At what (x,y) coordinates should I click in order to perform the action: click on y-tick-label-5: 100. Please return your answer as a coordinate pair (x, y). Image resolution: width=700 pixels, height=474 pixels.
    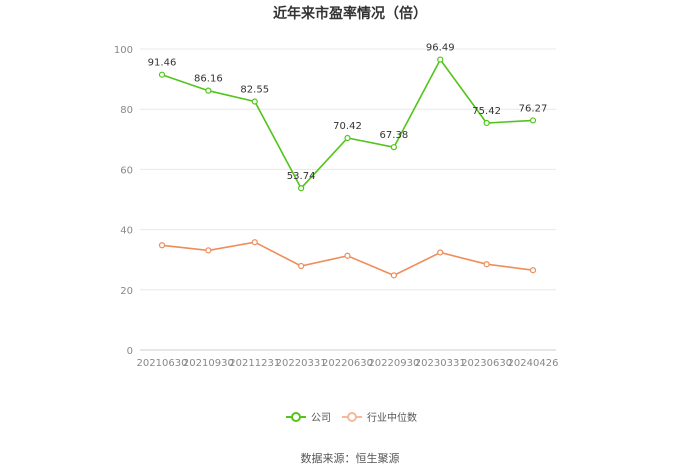
    Looking at the image, I should click on (123, 50).